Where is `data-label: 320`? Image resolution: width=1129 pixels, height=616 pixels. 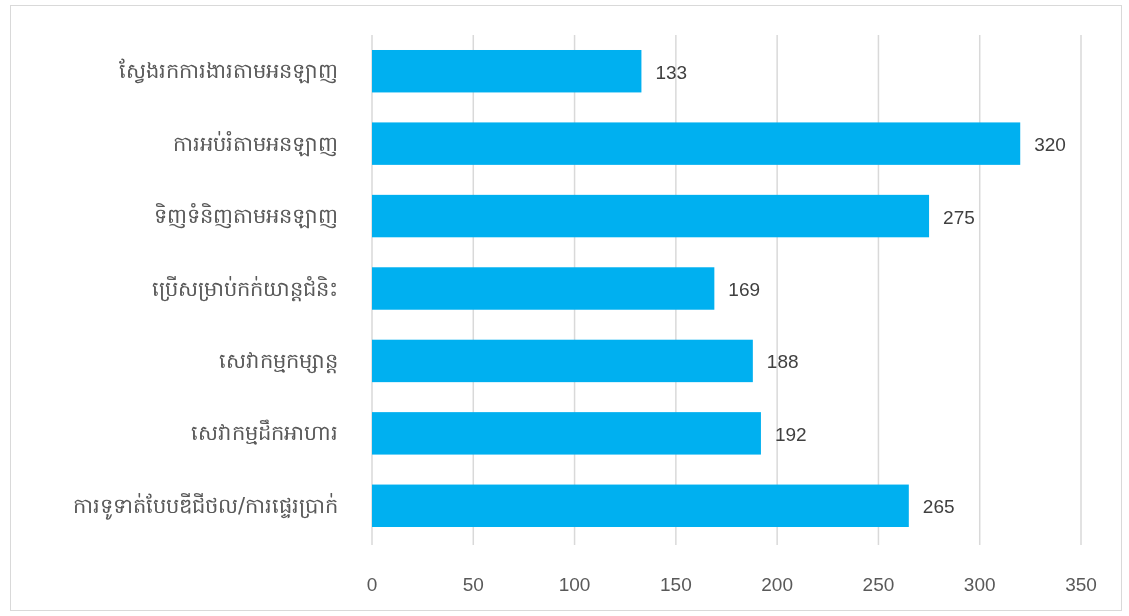
data-label: 320 is located at coordinates (1050, 145).